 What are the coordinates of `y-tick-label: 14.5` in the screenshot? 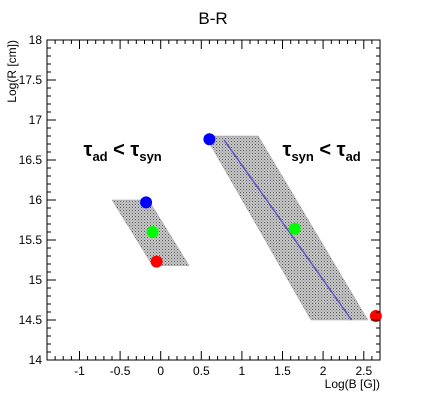 It's located at (31, 320).